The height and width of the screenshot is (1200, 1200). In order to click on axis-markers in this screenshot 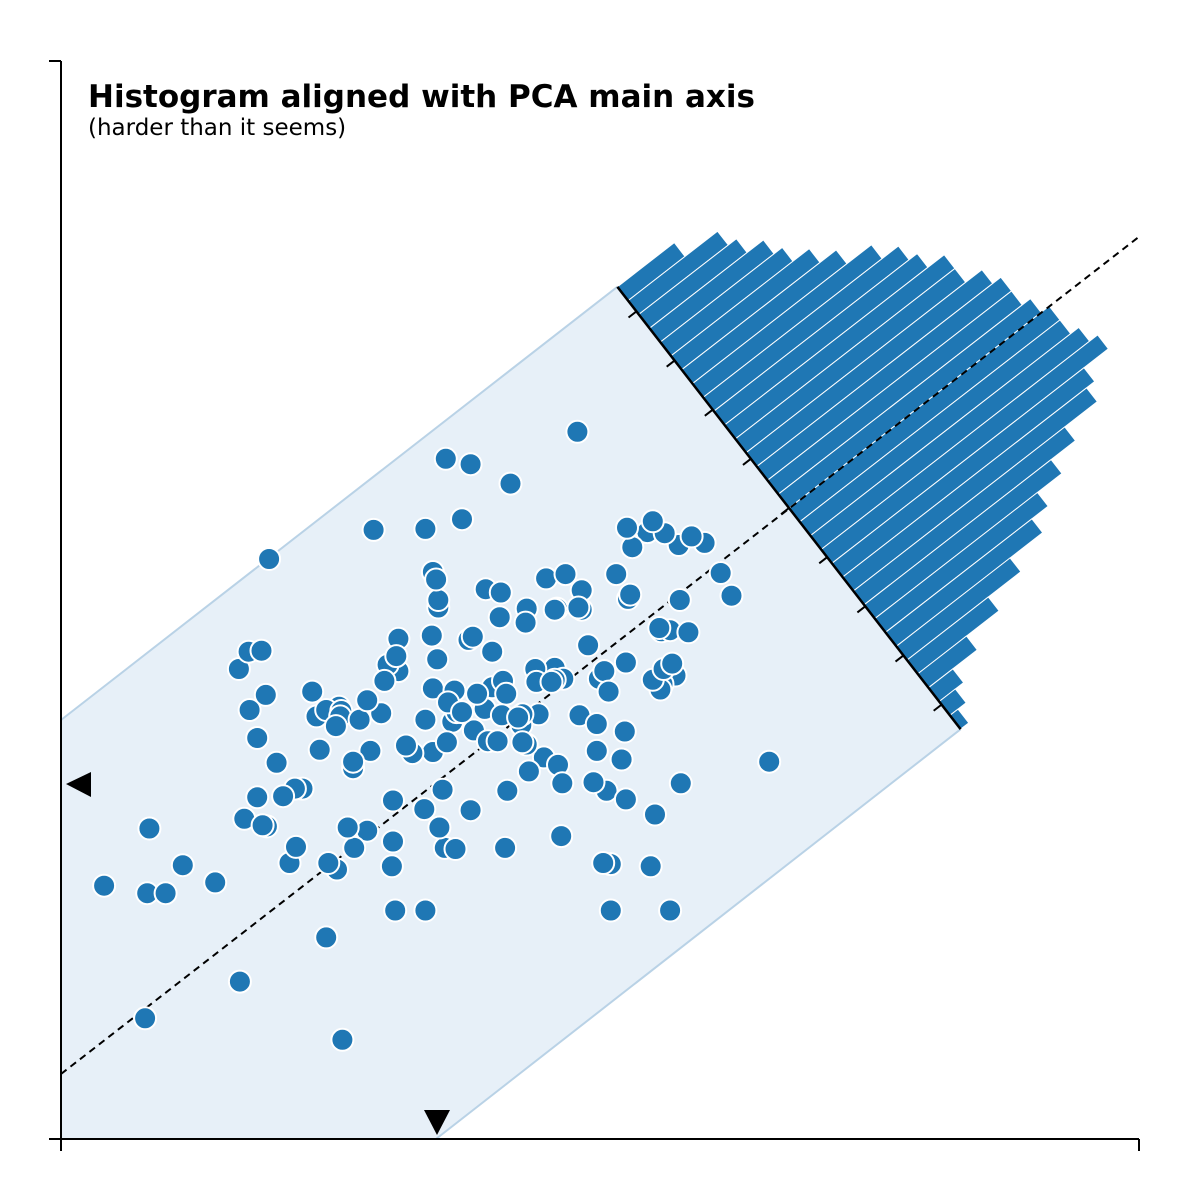, I will do `click(258, 953)`.